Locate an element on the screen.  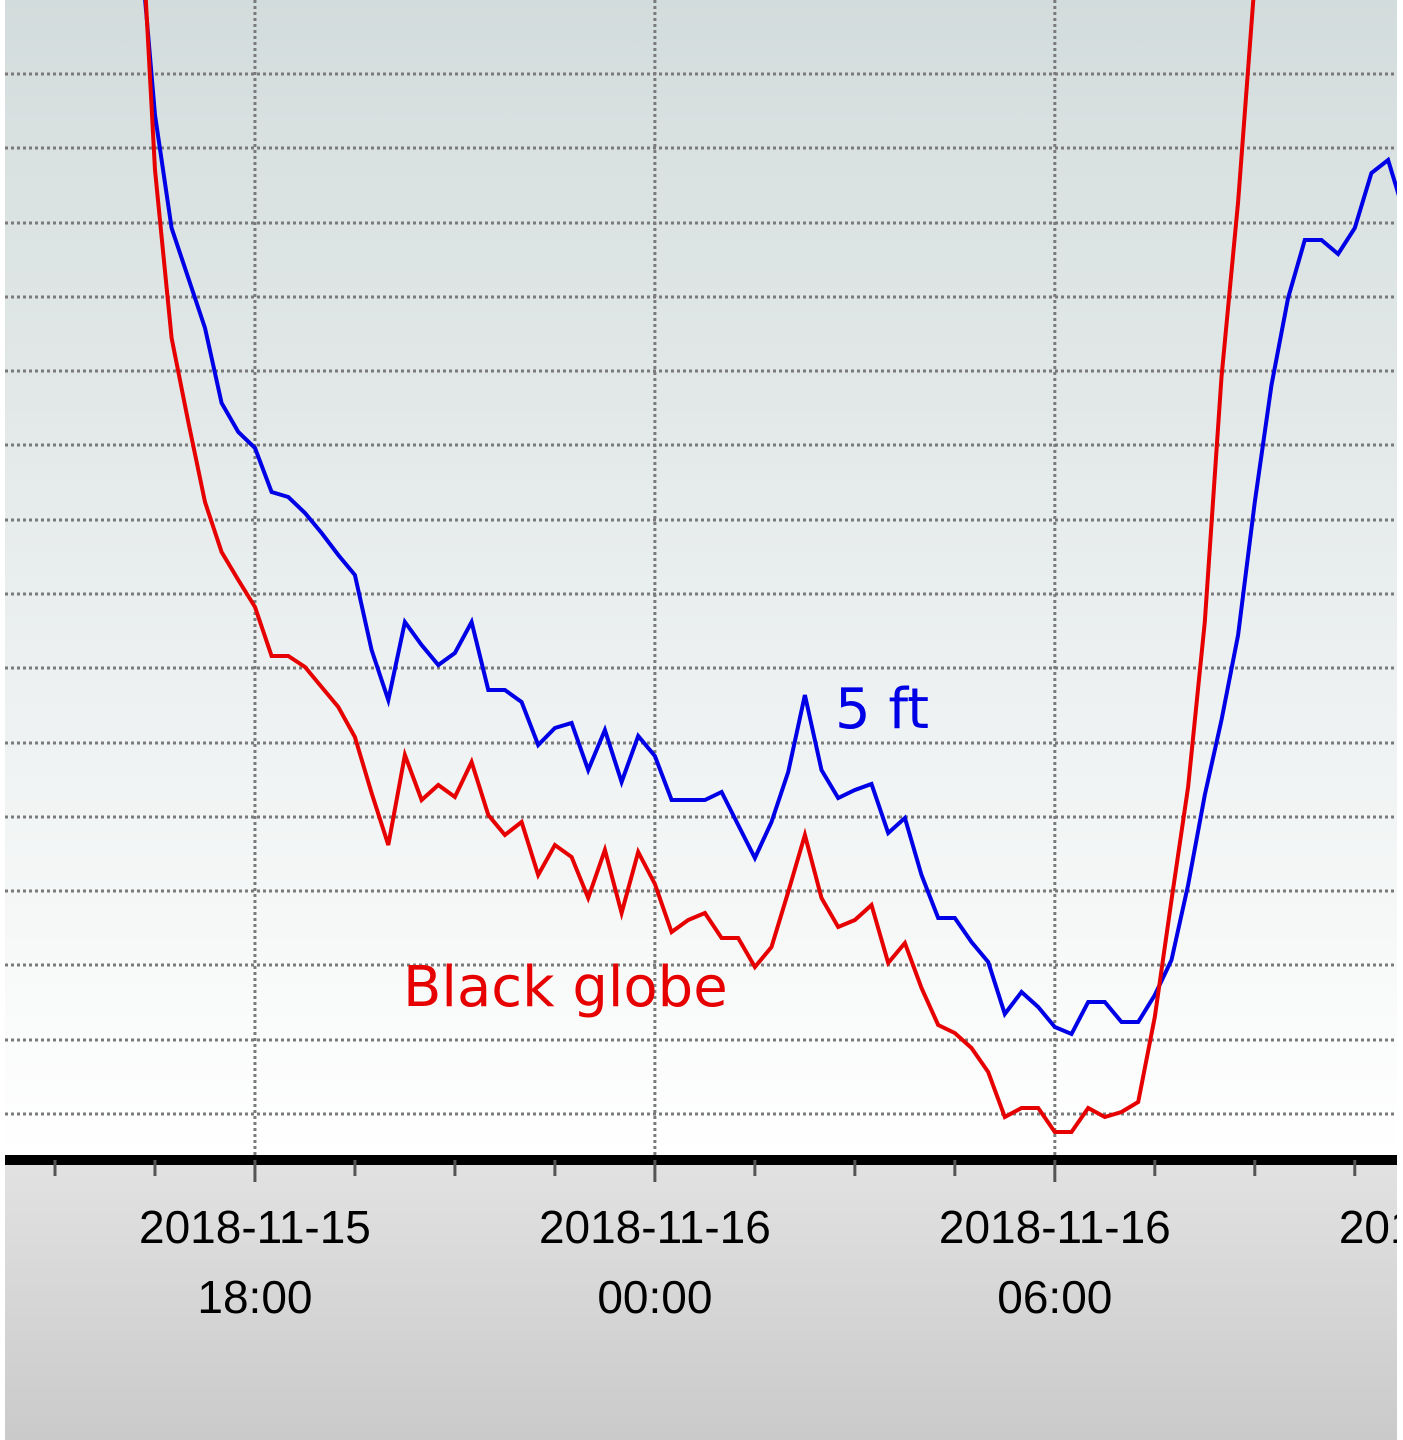
x-tick-label: 18:00 is located at coordinates (254, 1297).